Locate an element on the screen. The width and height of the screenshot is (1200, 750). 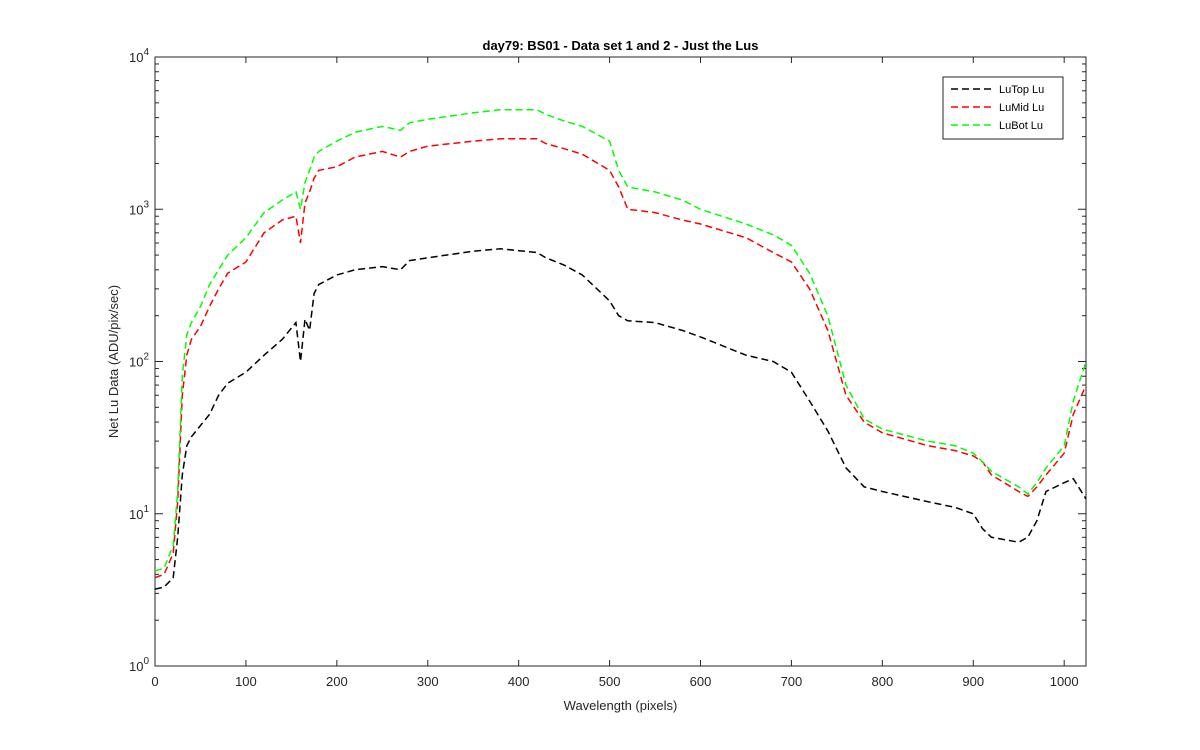
y-tick-label: 10³ is located at coordinates (139, 208).